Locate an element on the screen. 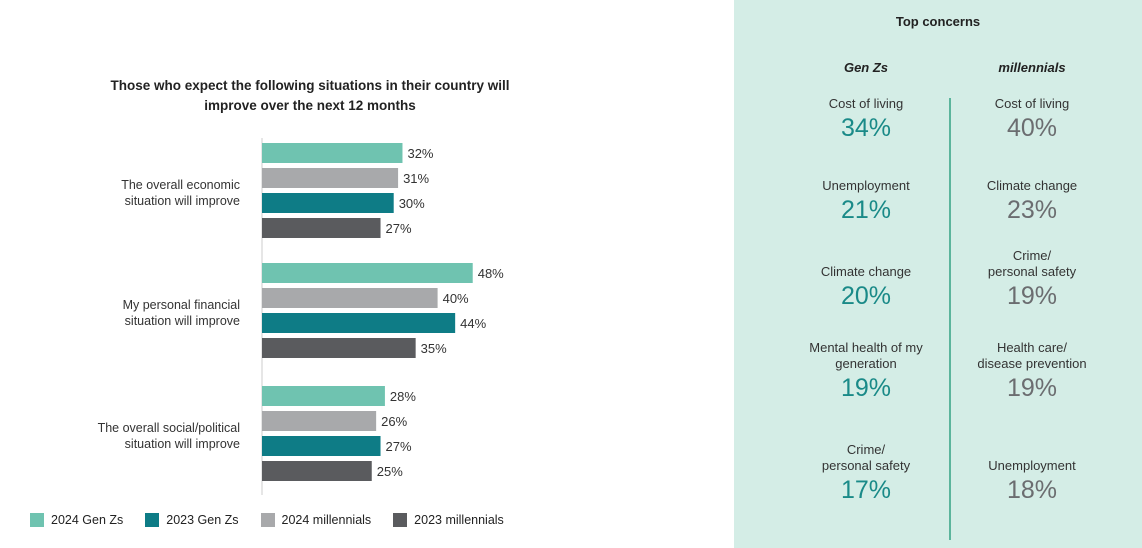  legend-item: 2024 Gen Zs is located at coordinates (76, 520).